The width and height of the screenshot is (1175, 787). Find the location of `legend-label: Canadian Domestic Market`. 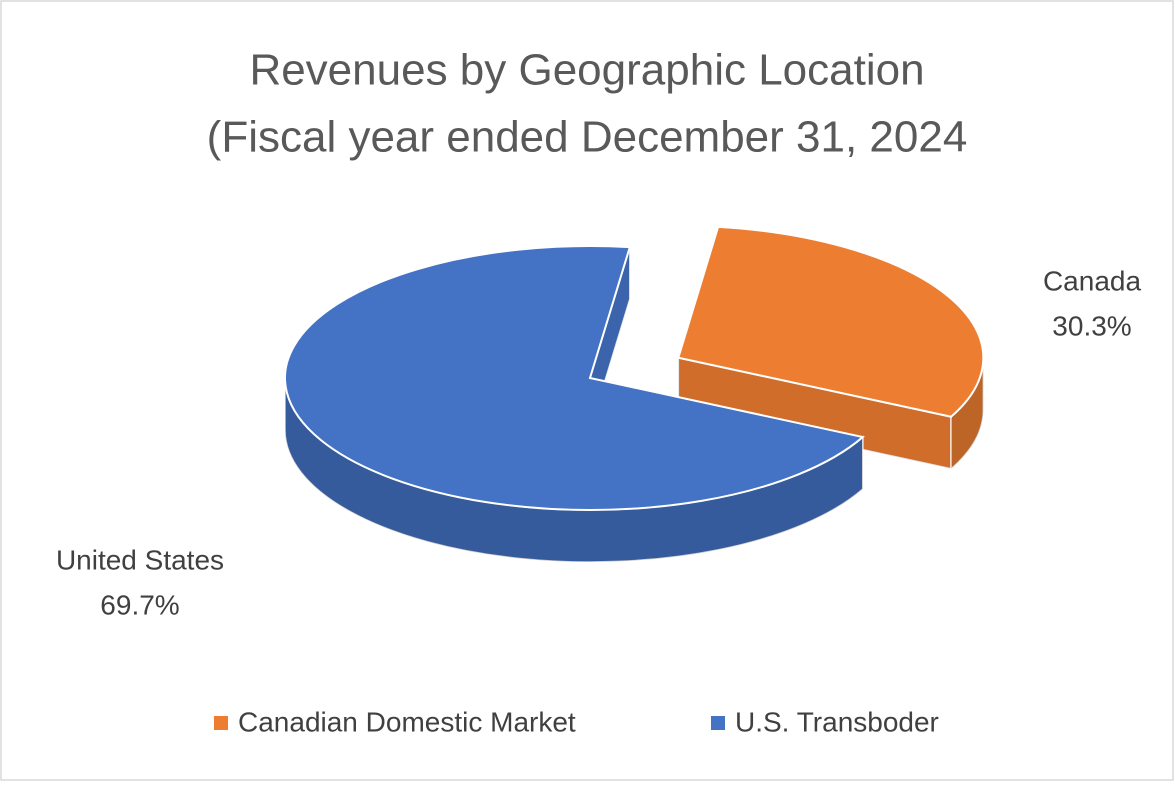

legend-label: Canadian Domestic Market is located at coordinates (407, 721).